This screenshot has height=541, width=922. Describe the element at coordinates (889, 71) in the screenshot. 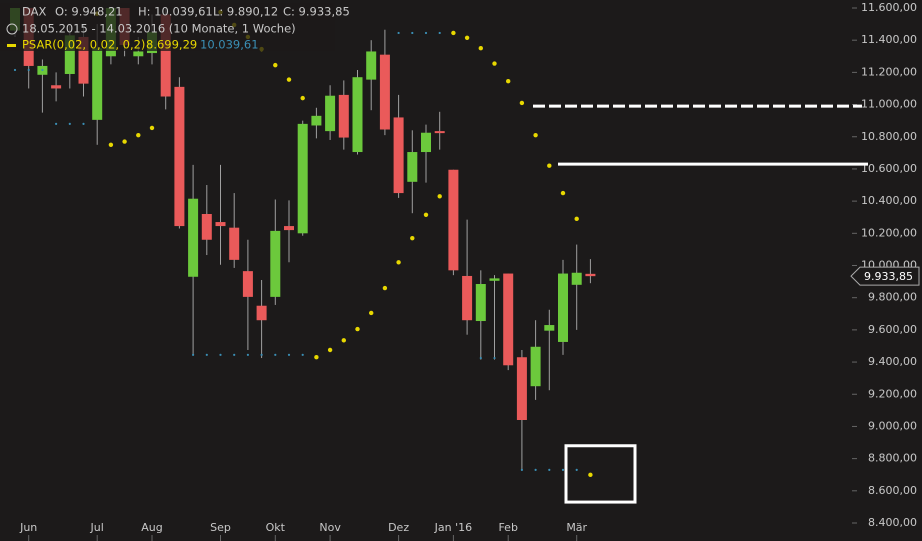

I see `y-tick-label: 11.200,00` at that location.